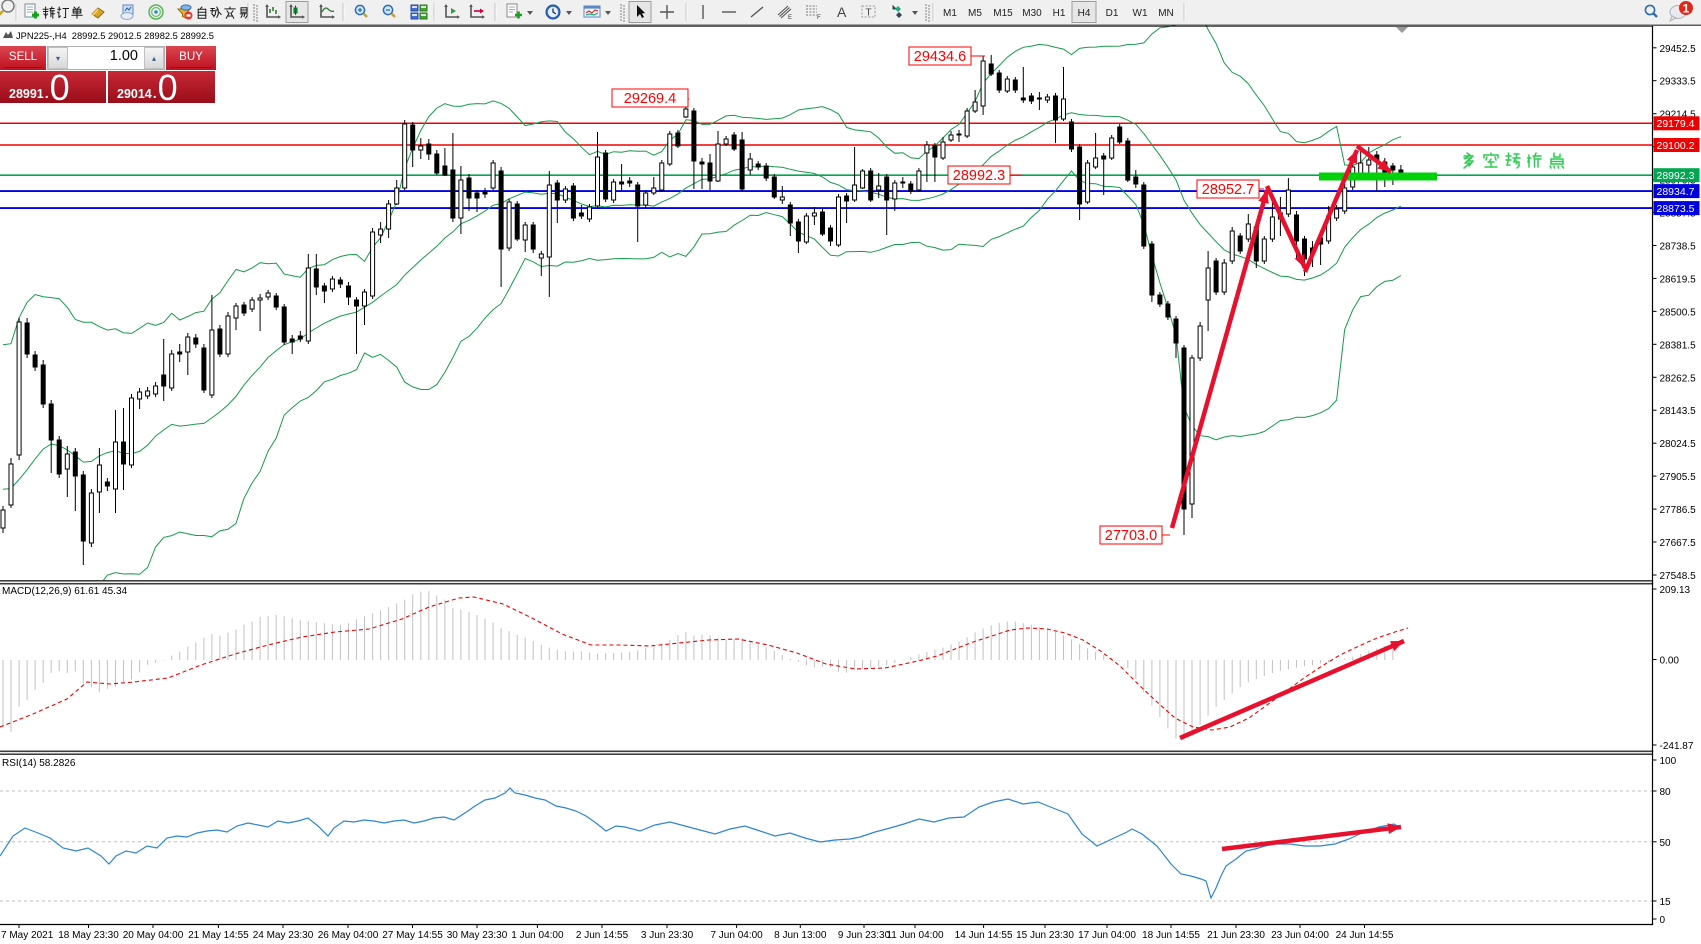 This screenshot has height=944, width=1701. I want to click on svg-text: D1, so click(1112, 13).